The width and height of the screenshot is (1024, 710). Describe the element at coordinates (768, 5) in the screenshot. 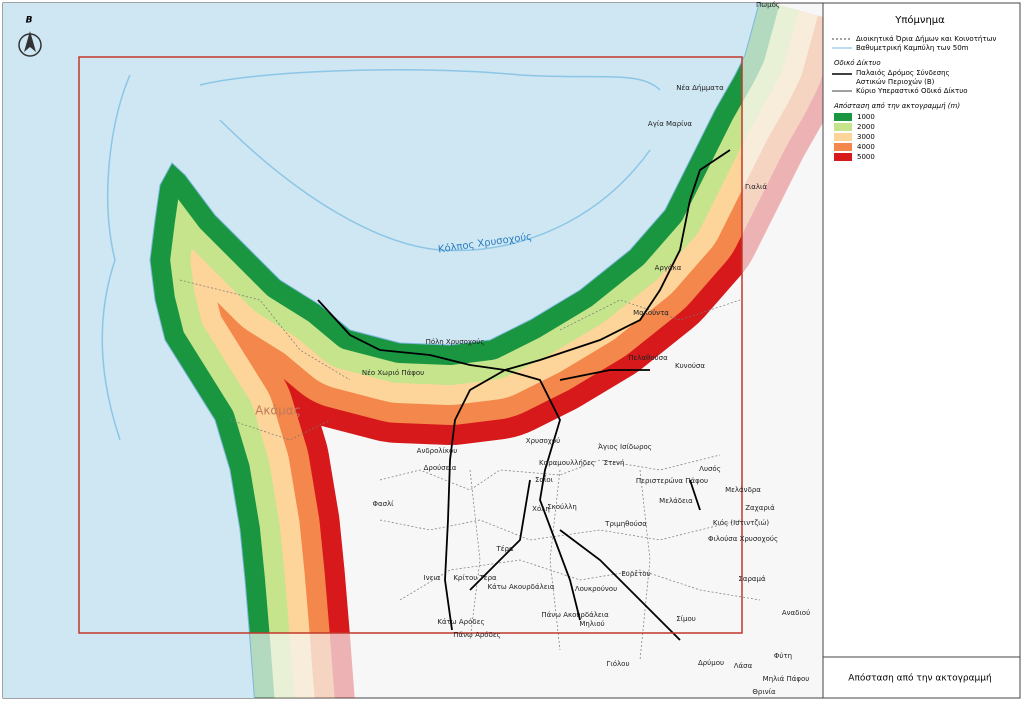

I see `place-label: Πωμός` at that location.